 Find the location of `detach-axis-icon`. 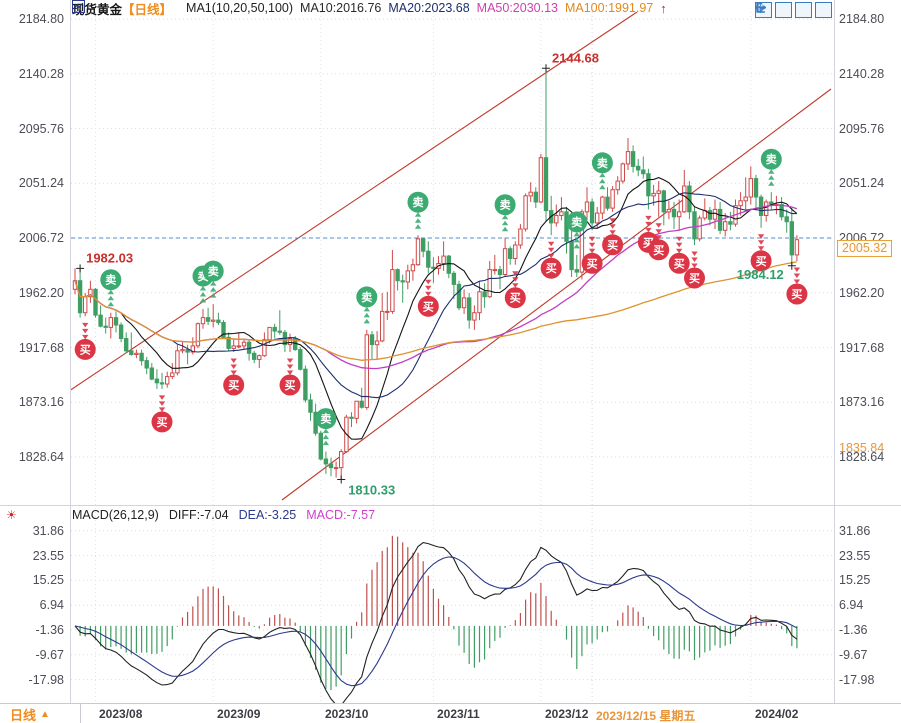

detach-axis-icon is located at coordinates (794, 10).